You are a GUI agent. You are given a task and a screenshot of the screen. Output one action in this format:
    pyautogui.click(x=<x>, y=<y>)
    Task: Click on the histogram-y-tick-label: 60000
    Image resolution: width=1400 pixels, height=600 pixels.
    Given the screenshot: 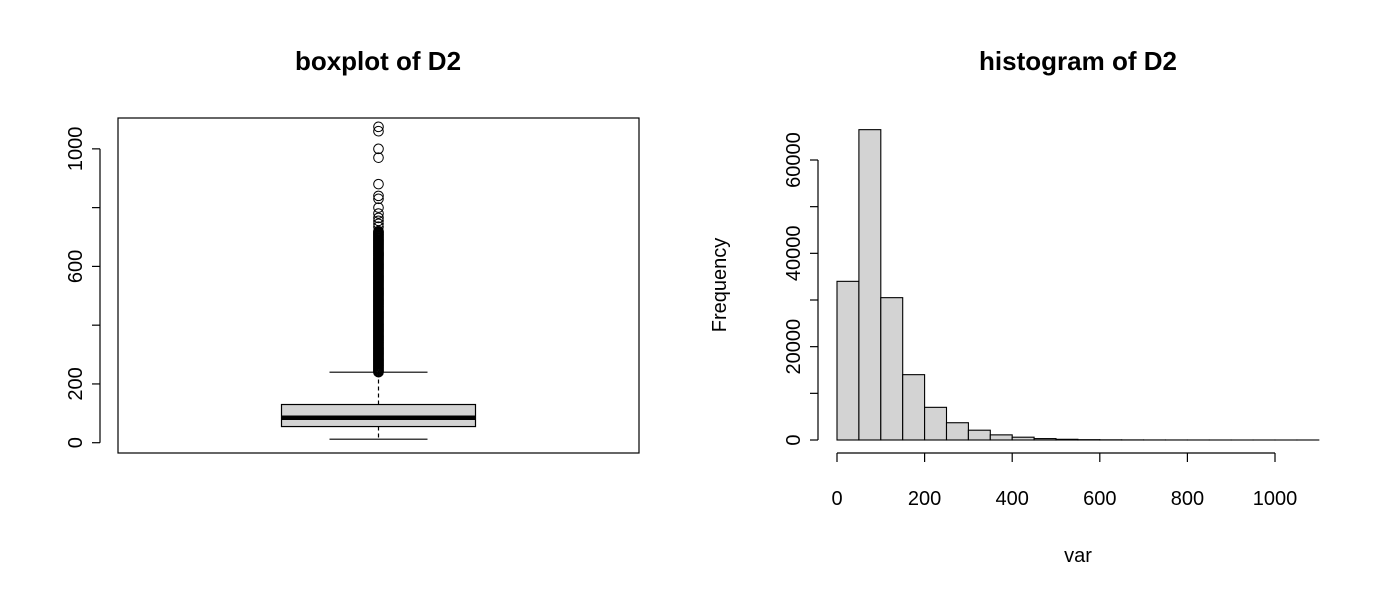 What is the action you would take?
    pyautogui.click(x=794, y=160)
    